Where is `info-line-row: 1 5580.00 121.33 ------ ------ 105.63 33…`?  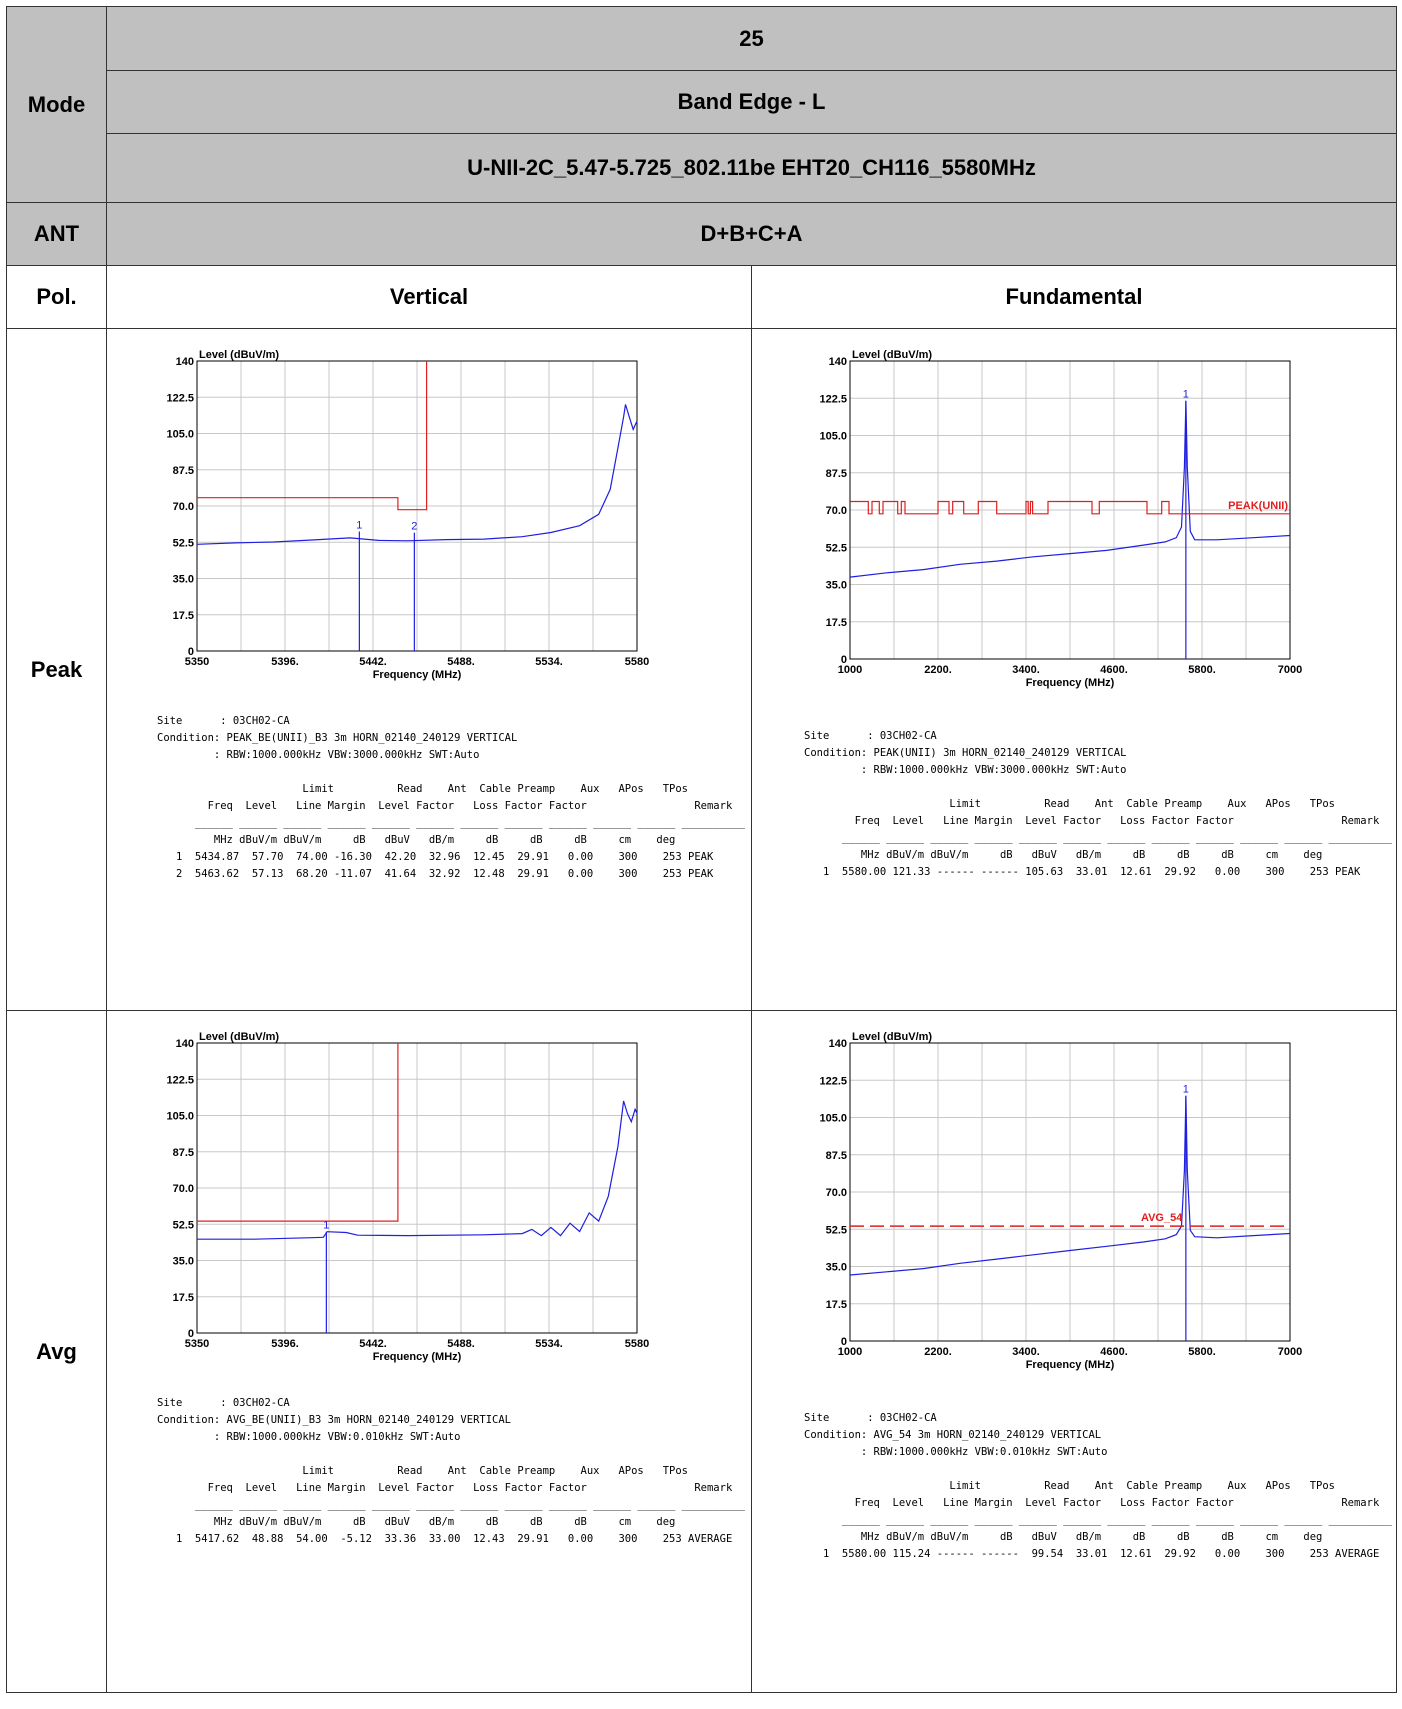
info-line-row: 1 5580.00 121.33 ------ ------ 105.63 33… is located at coordinates (1082, 872).